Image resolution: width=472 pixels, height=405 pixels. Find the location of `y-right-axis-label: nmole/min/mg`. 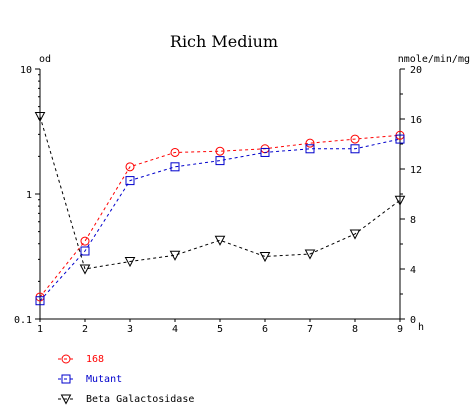

y-right-axis-label: nmole/min/mg is located at coordinates (434, 59).